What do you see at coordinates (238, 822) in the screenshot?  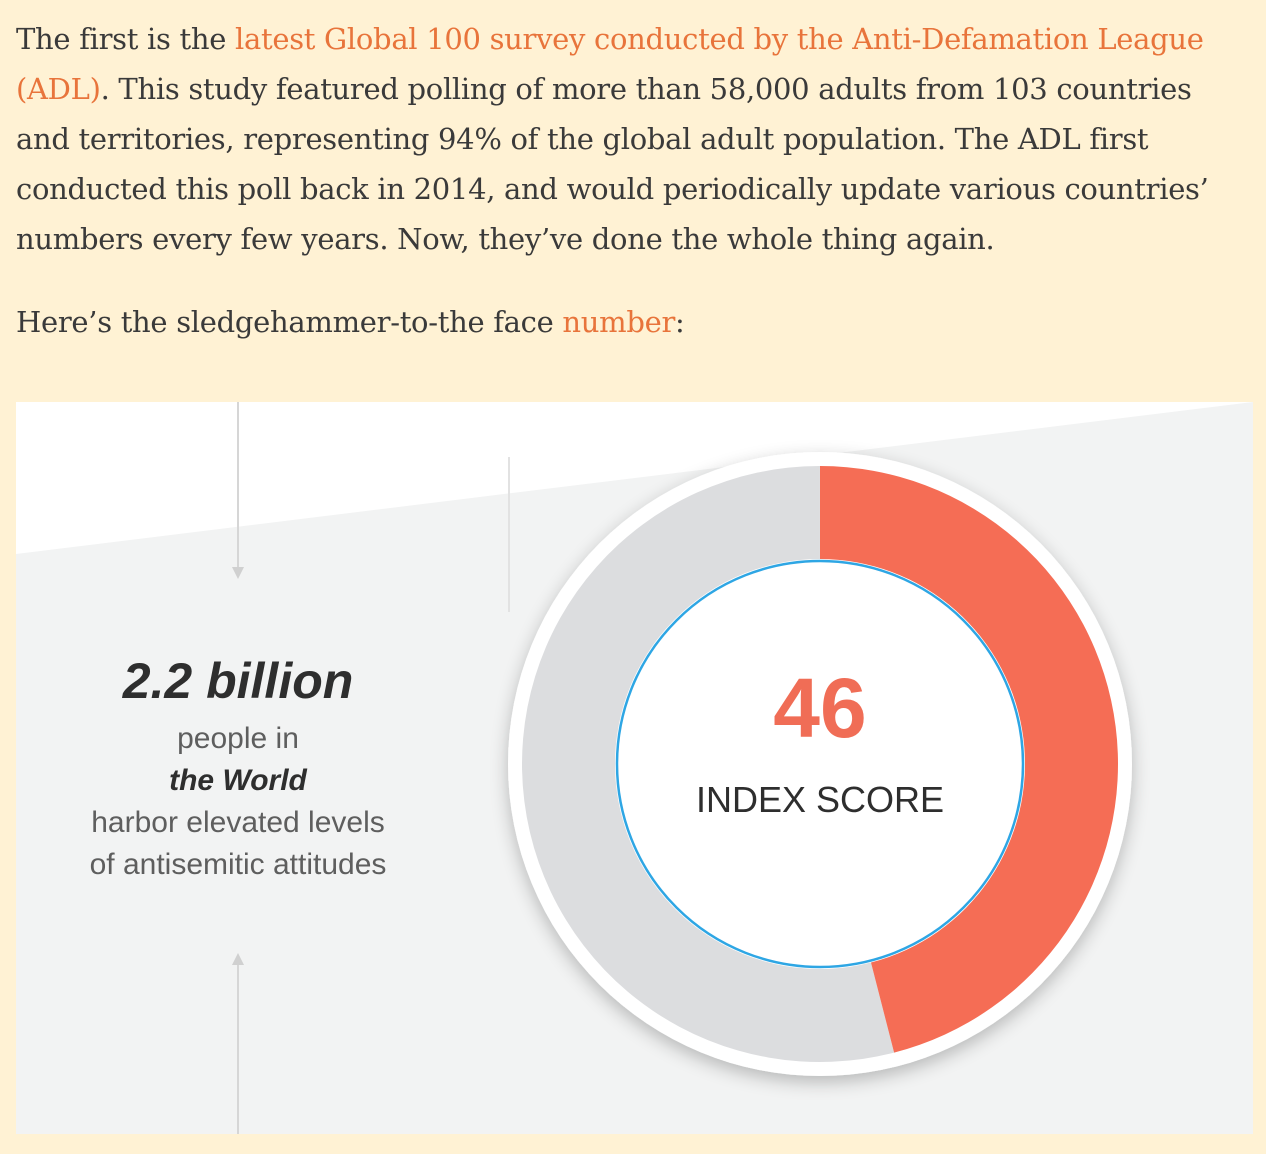 I see `stat-line-3: harbor elevated levels` at bounding box center [238, 822].